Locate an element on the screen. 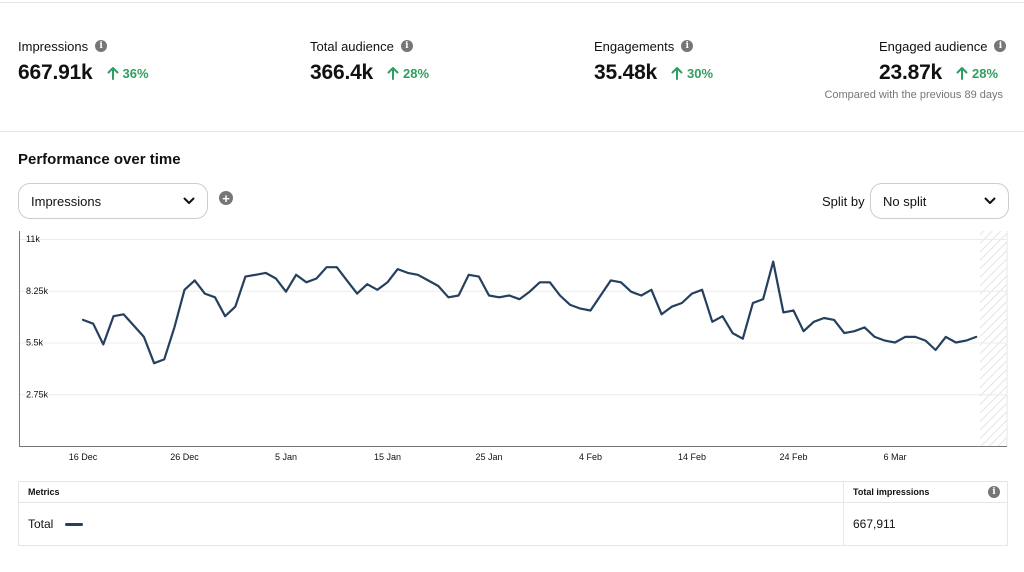  stat-label-row: Total audience i is located at coordinates (369, 46).